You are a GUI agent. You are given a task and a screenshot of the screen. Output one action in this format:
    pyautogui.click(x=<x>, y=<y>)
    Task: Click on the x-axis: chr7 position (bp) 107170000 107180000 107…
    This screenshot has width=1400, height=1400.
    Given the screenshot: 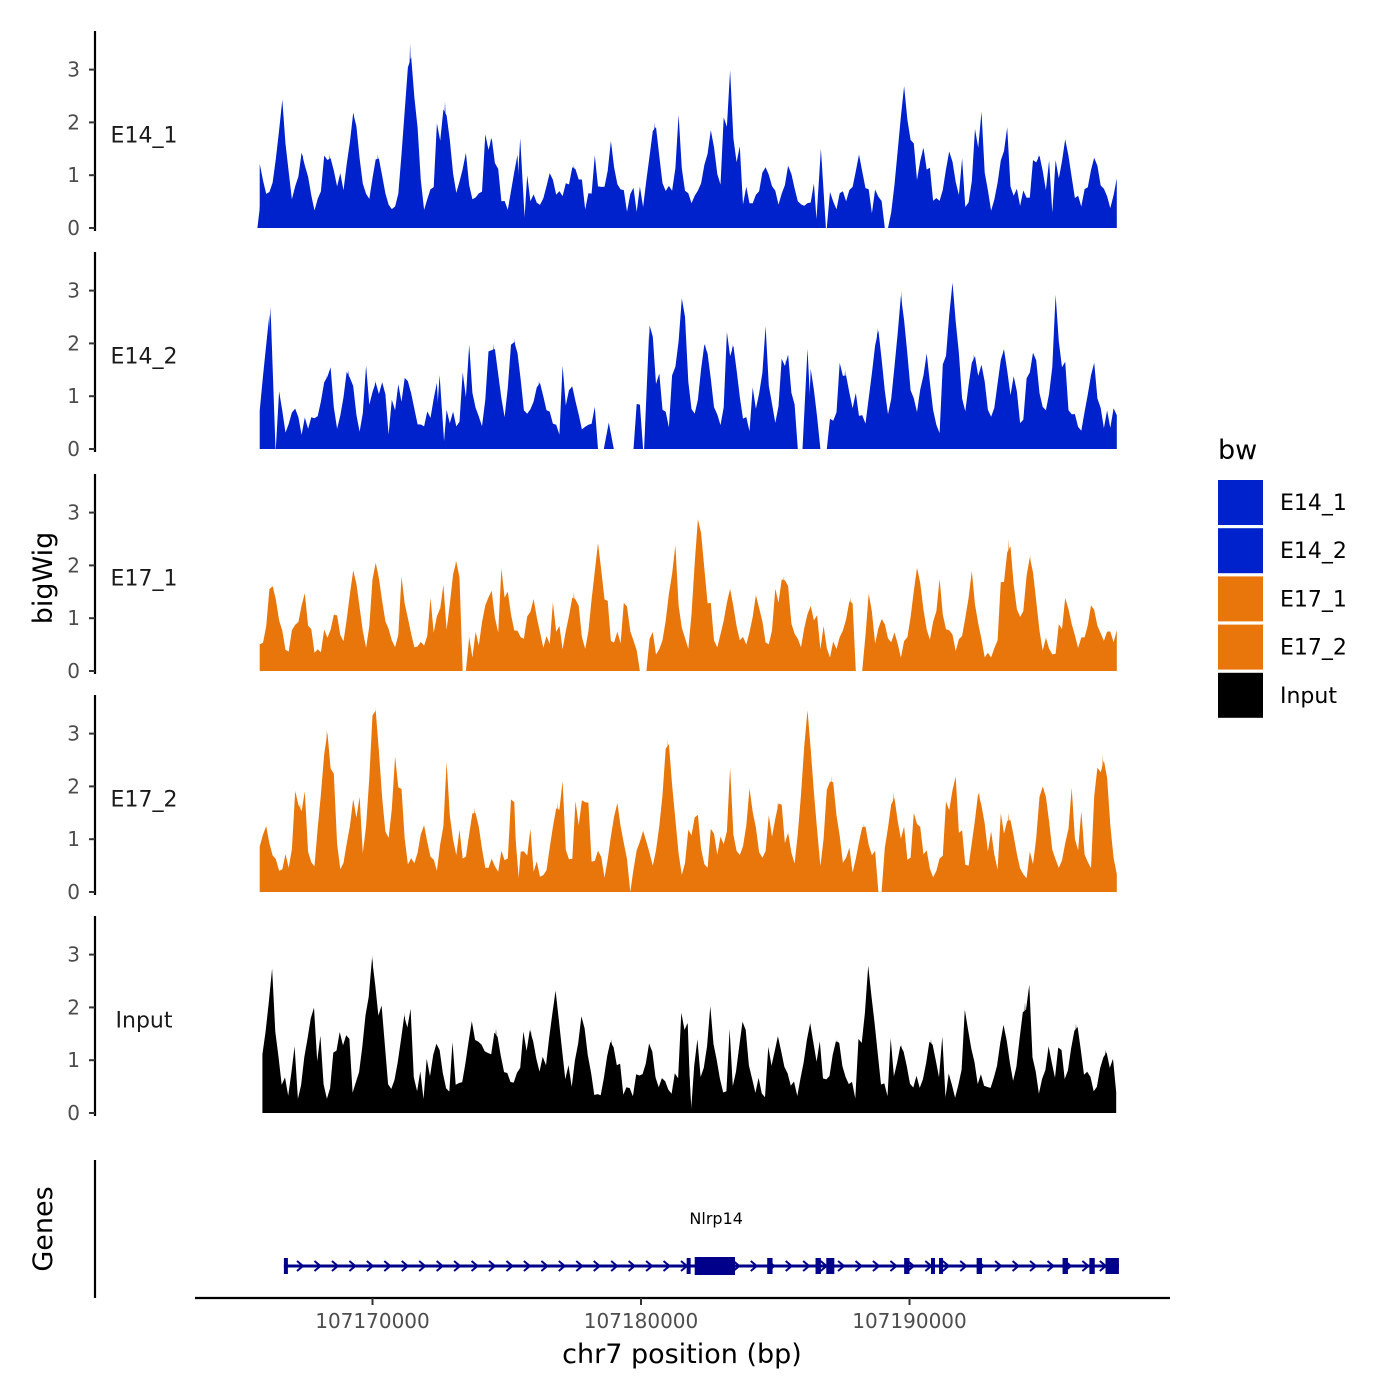 What is the action you would take?
    pyautogui.click(x=682, y=1333)
    